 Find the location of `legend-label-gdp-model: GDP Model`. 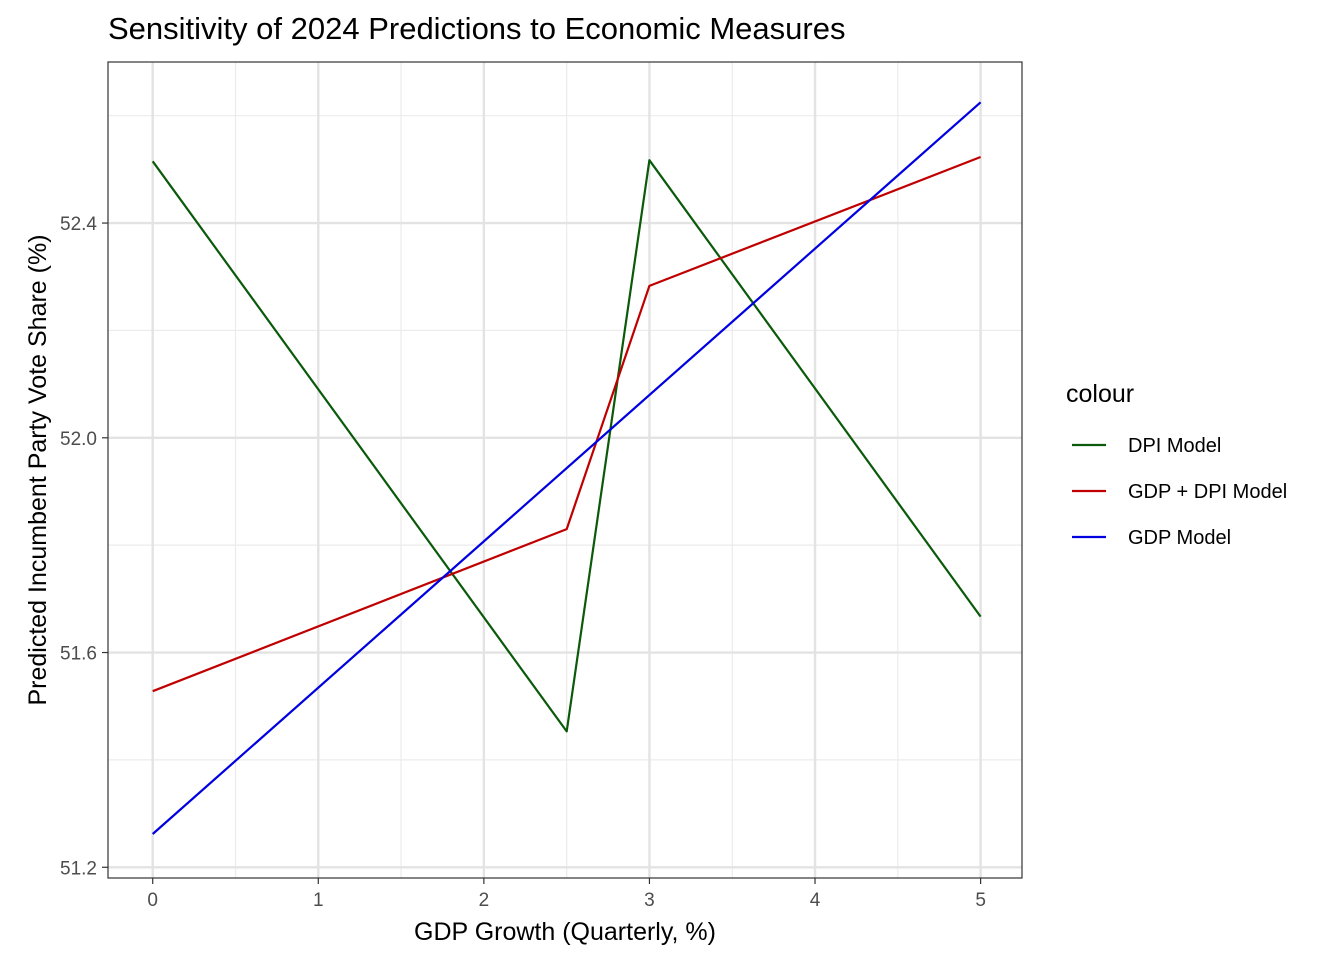

legend-label-gdp-model: GDP Model is located at coordinates (1179, 538).